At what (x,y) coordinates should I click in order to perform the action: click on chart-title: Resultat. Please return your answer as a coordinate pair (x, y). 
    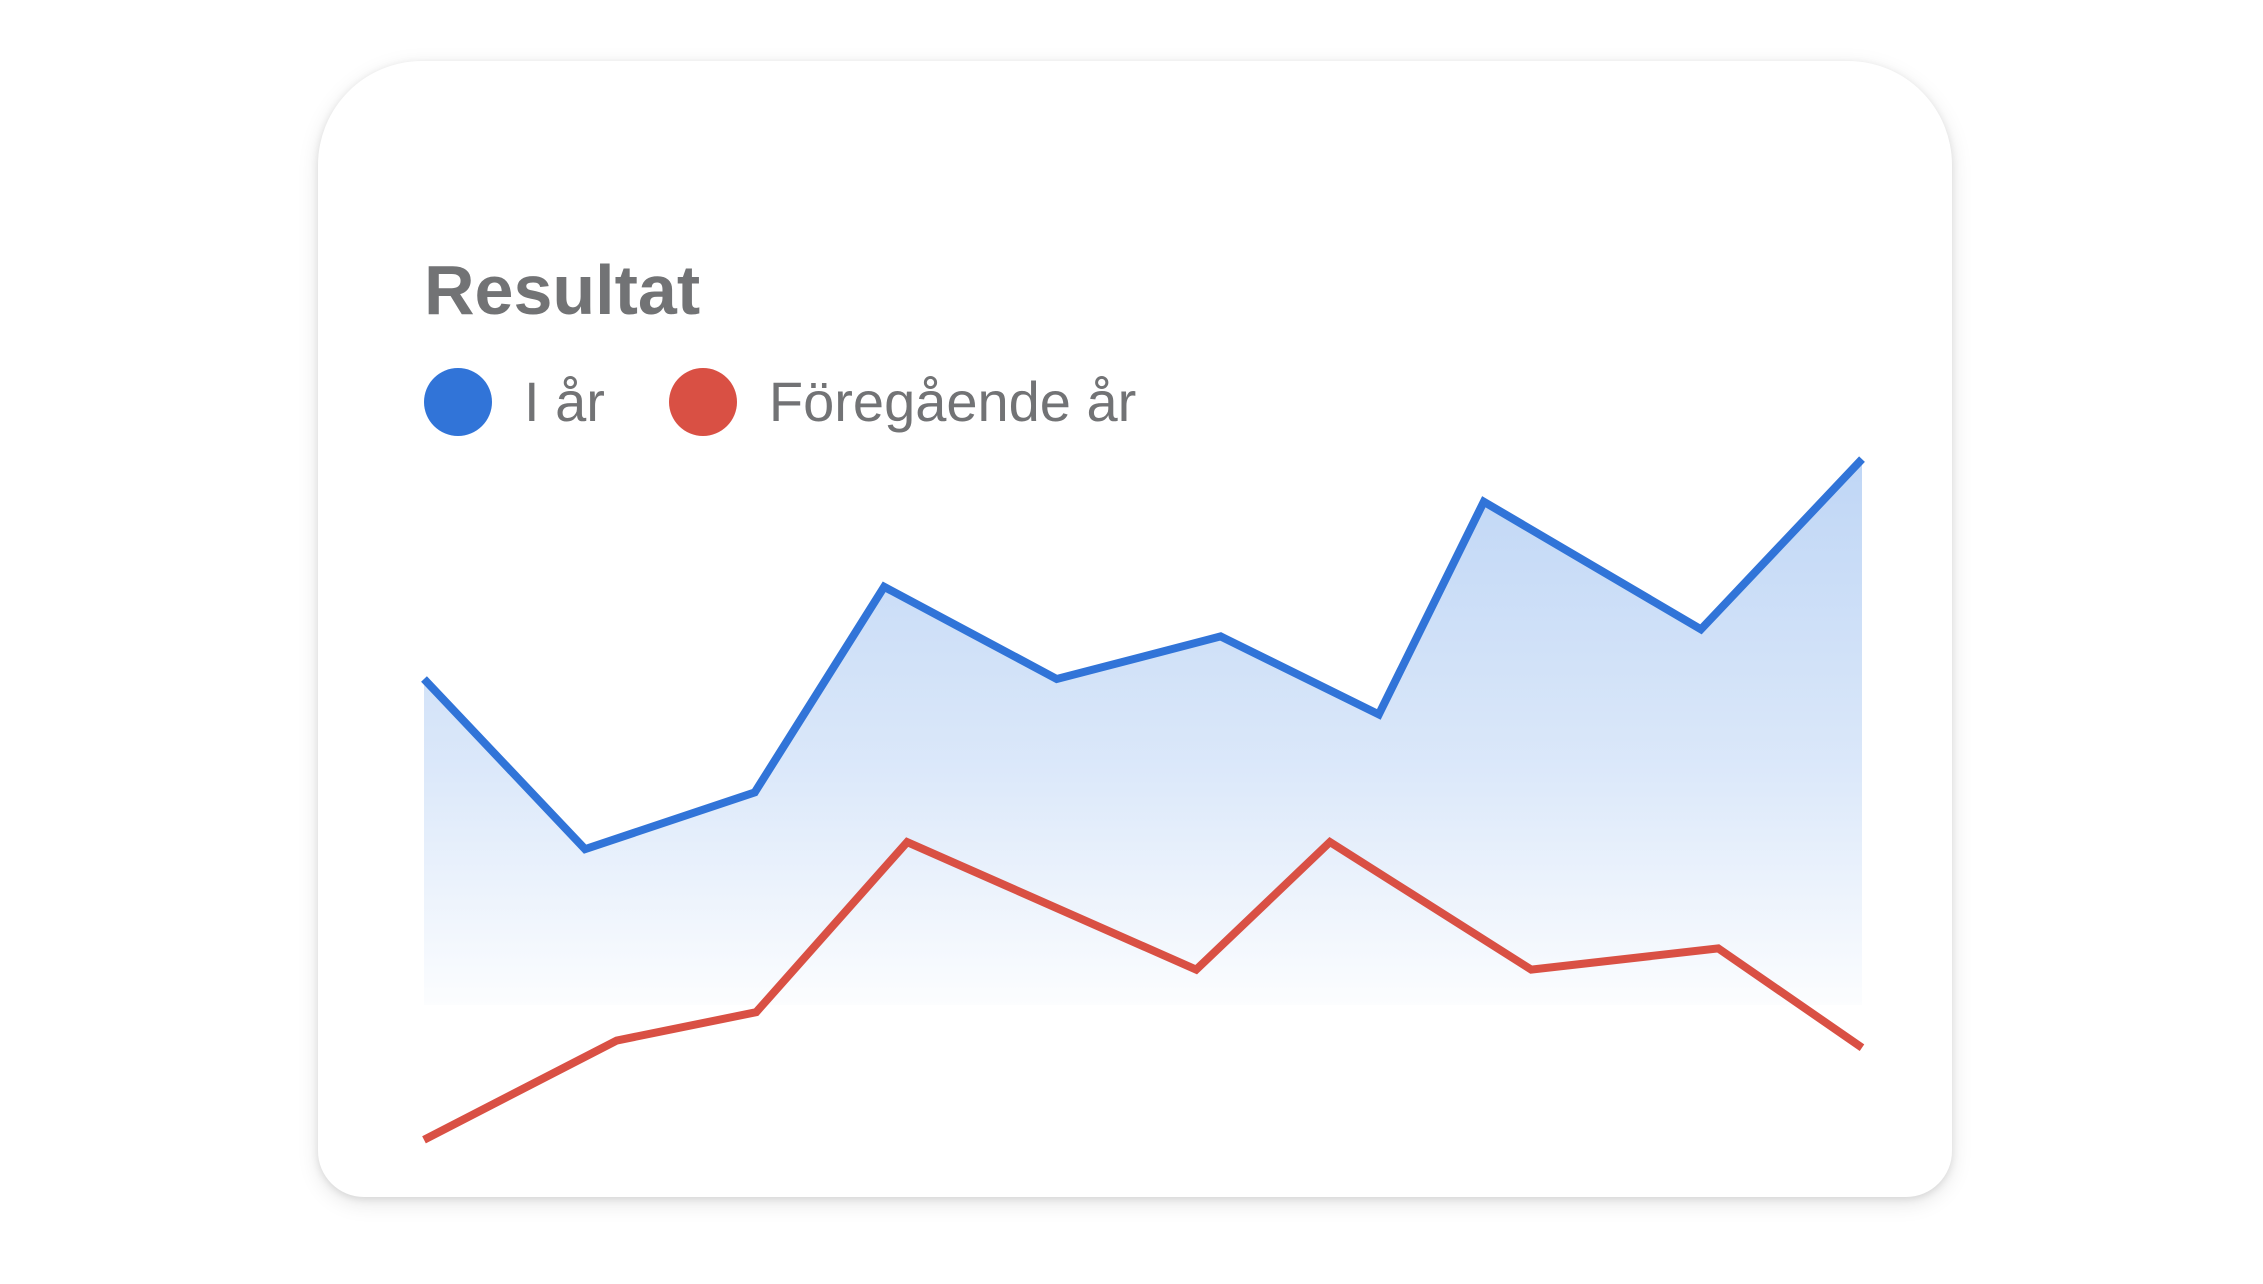
    Looking at the image, I should click on (562, 290).